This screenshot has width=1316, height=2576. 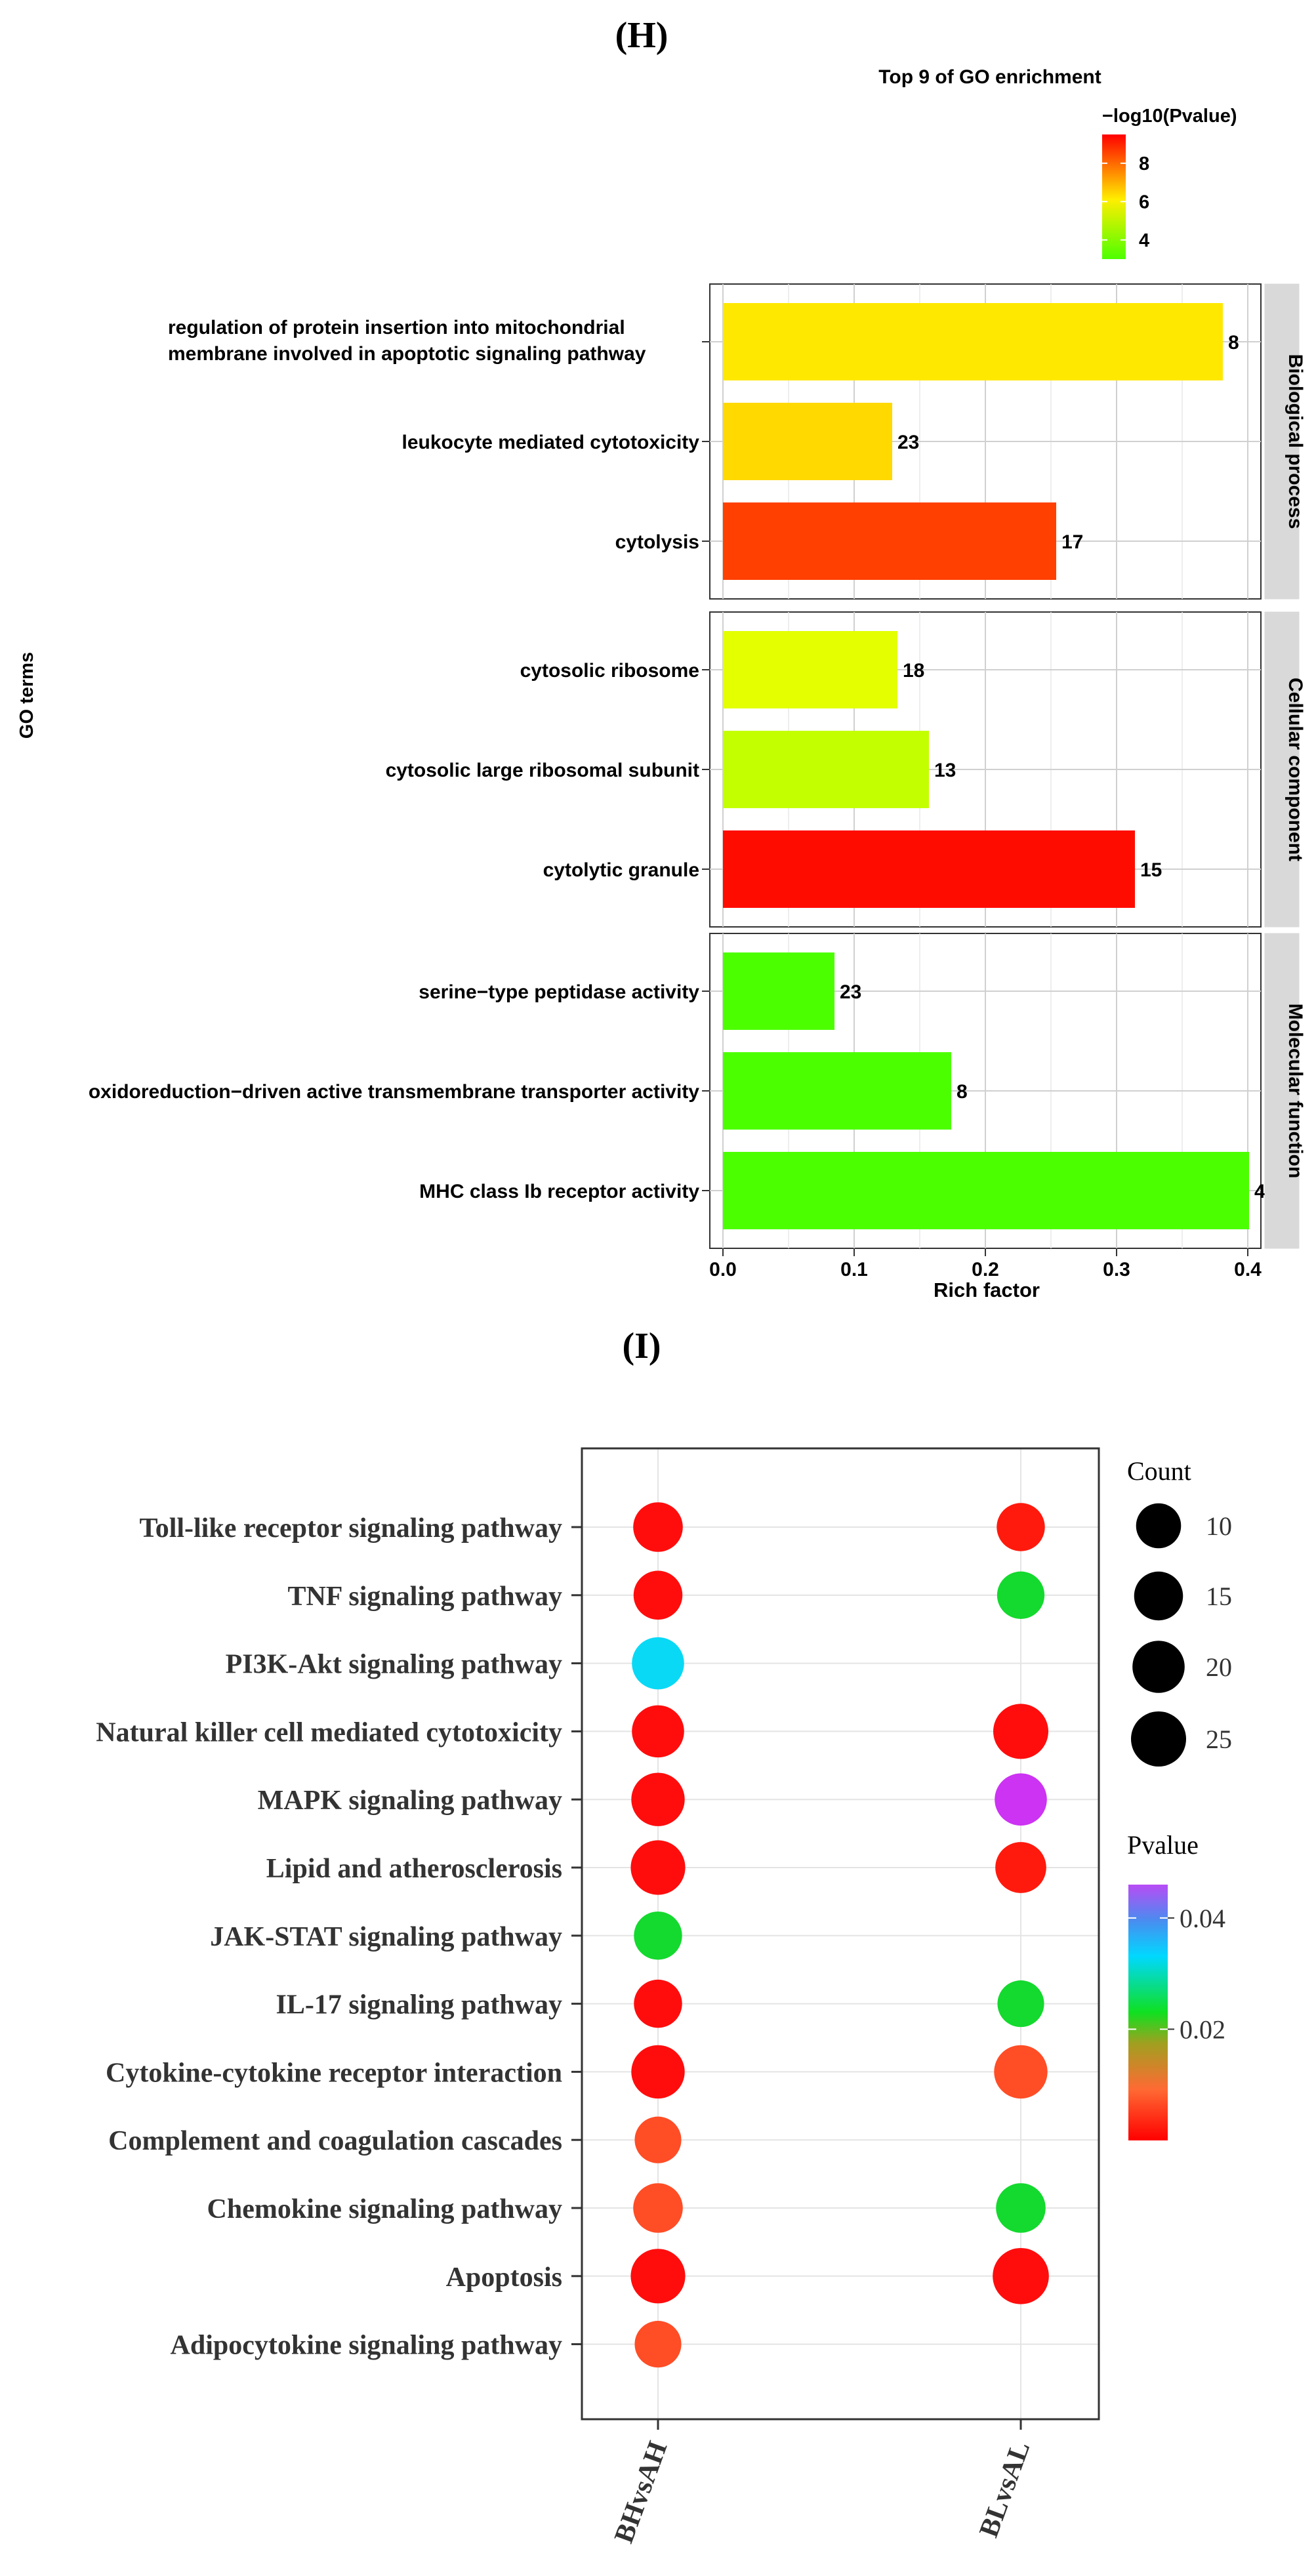 I want to click on bar-regulation-of-protein-insertion-into-mit, so click(x=973, y=341).